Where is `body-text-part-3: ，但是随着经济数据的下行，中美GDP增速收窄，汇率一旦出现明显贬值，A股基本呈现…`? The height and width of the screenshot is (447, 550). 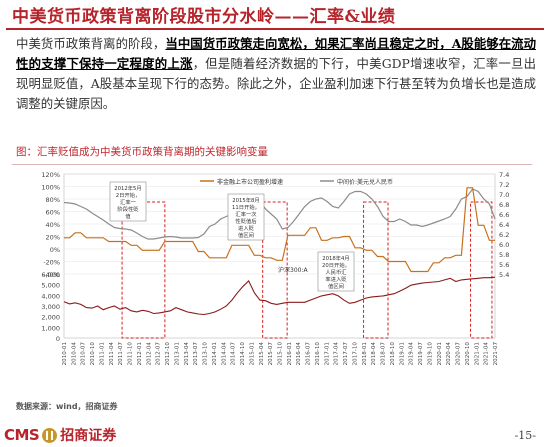
body-text-part-3: ，但是随着经济数据的下行，中美GDP增速收窄，汇率一旦出现明显贬值，A股基本呈现… is located at coordinates (276, 83).